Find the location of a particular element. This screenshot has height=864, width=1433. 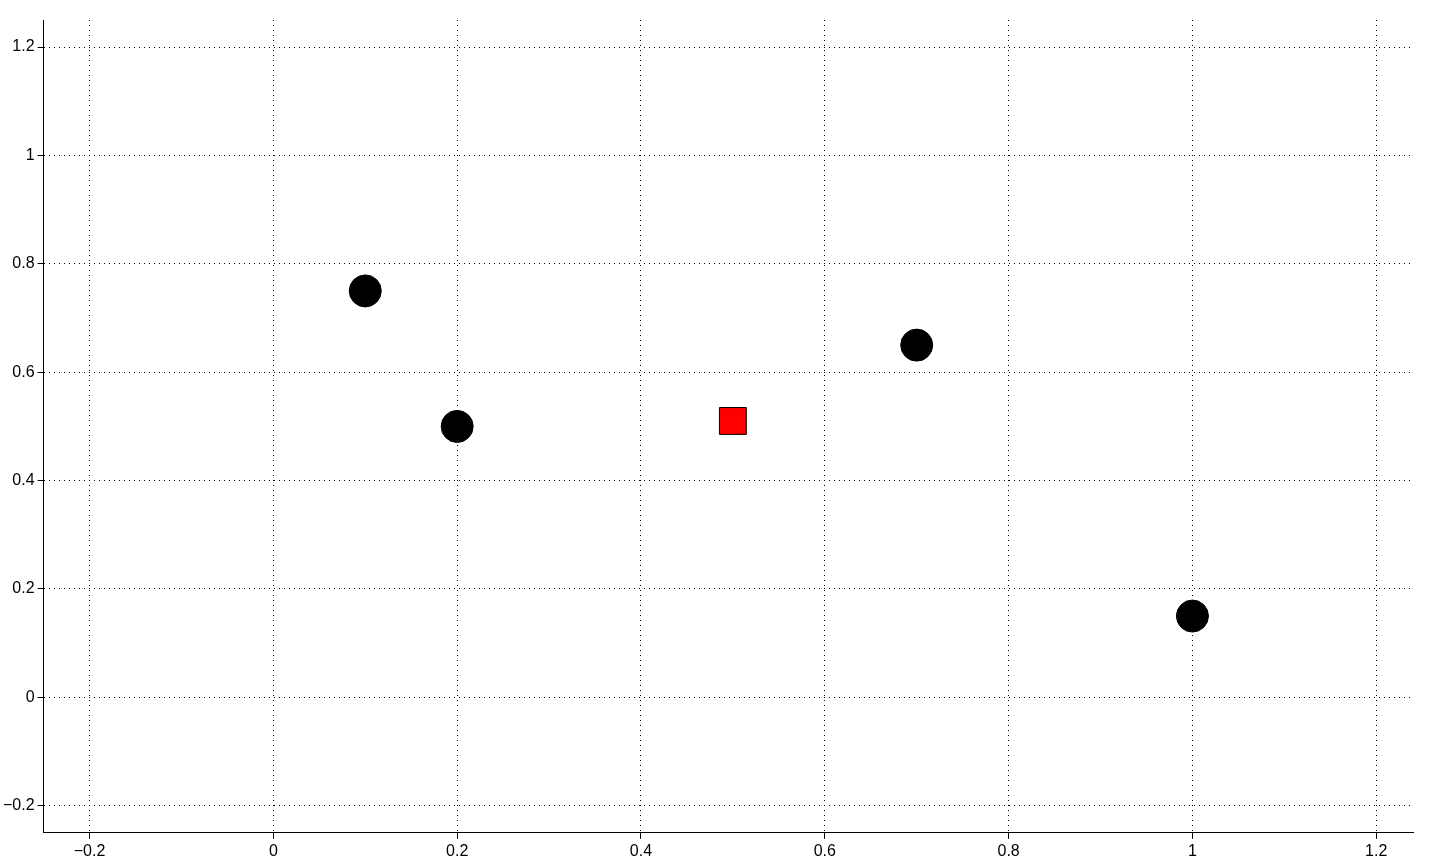

x-tick-label: 0.4 is located at coordinates (641, 850).